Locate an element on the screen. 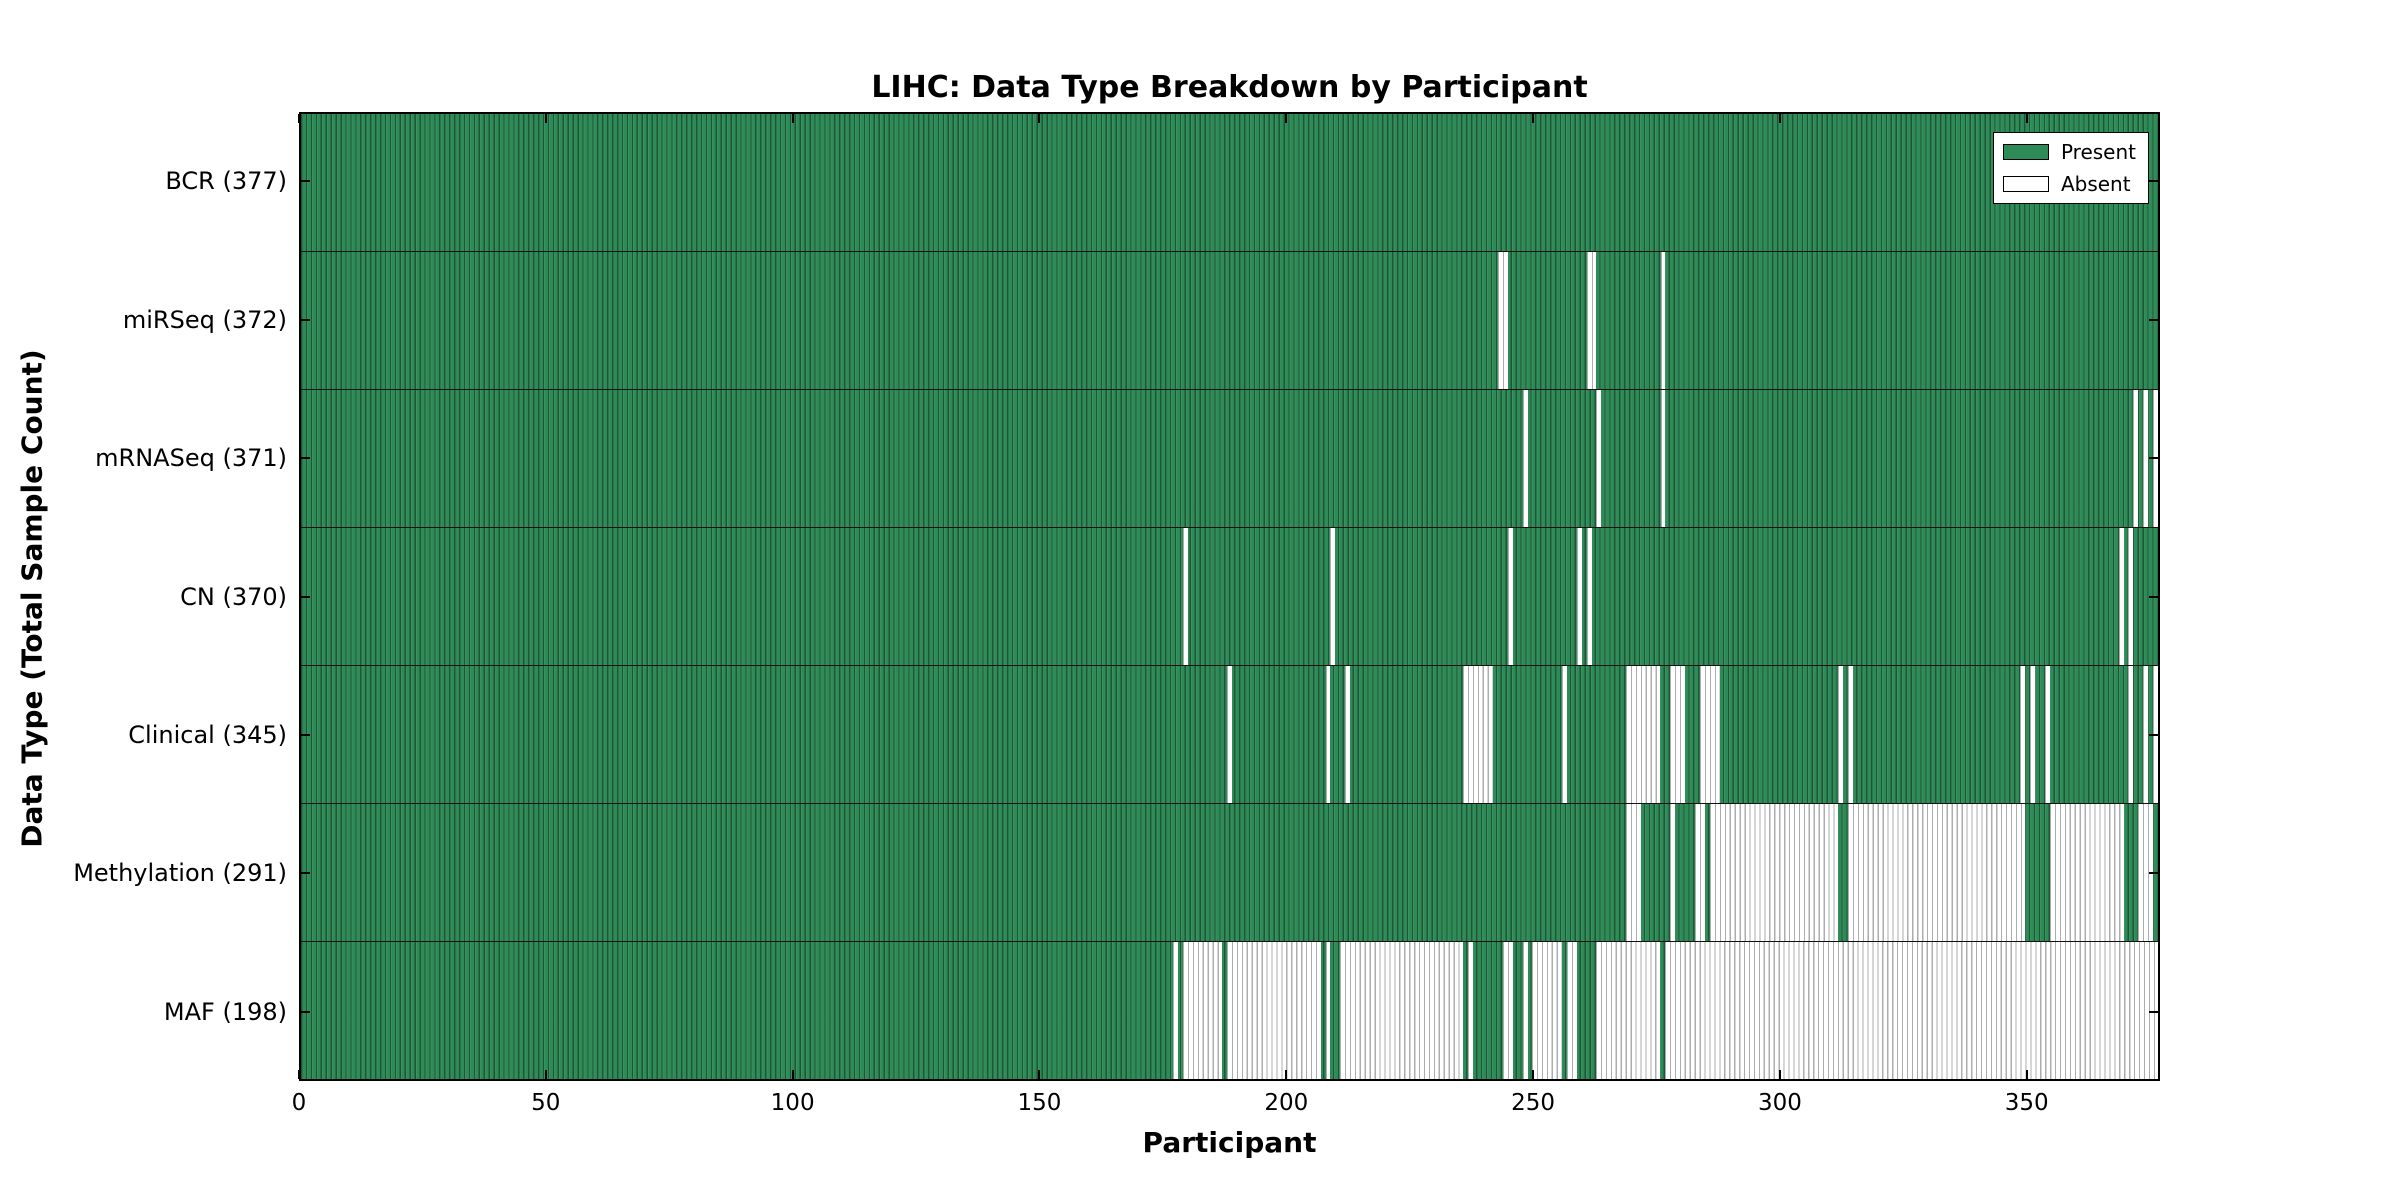  y-tick-label-miRSeq: miRSeq (372) is located at coordinates (204, 319).